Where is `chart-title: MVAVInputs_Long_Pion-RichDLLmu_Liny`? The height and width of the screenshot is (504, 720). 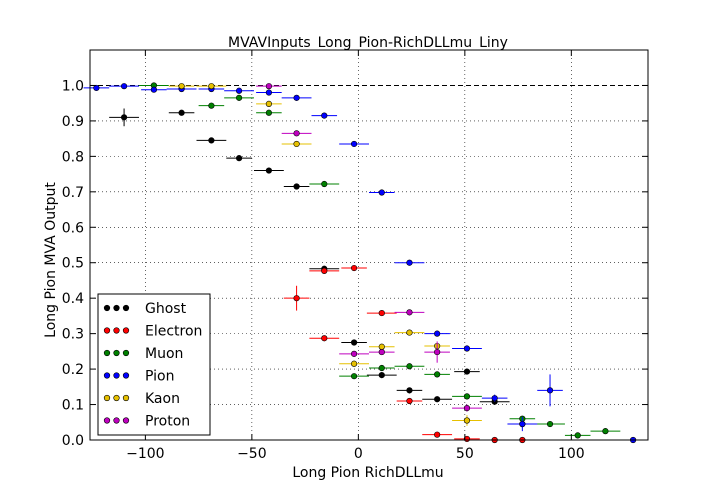
chart-title: MVAVInputs_Long_Pion-RichDLLmu_Liny is located at coordinates (368, 43).